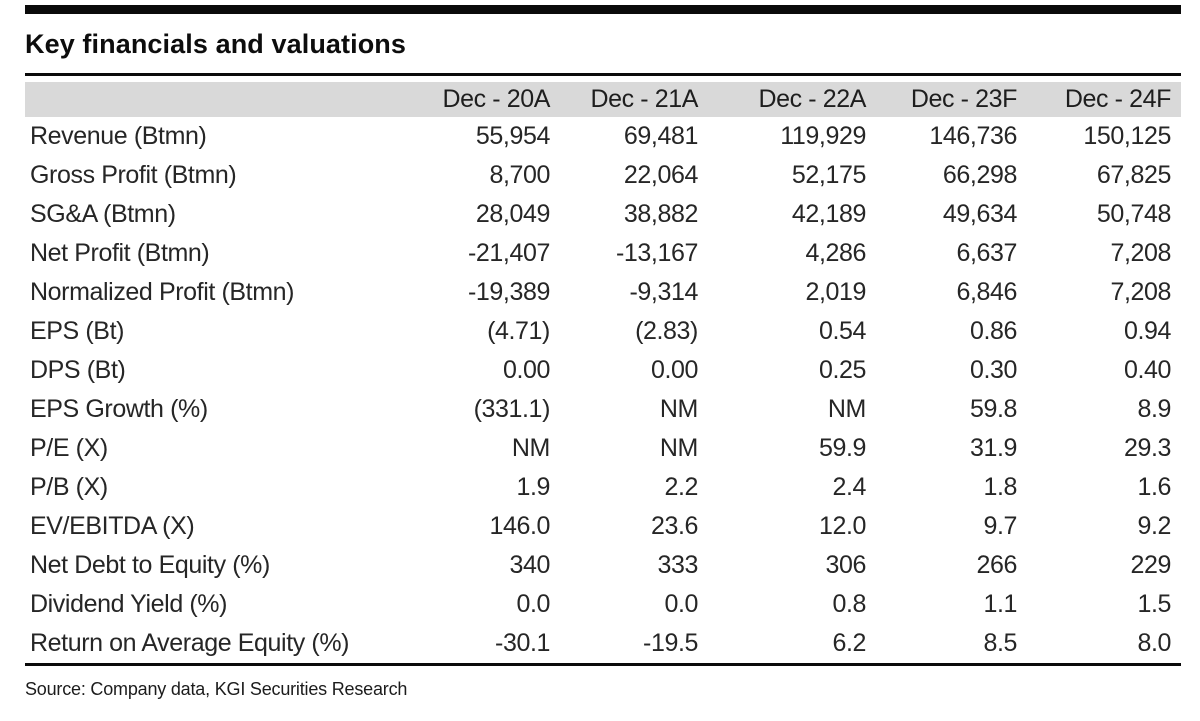  Describe the element at coordinates (657, 253) in the screenshot. I see `value-cell: -13,167` at that location.